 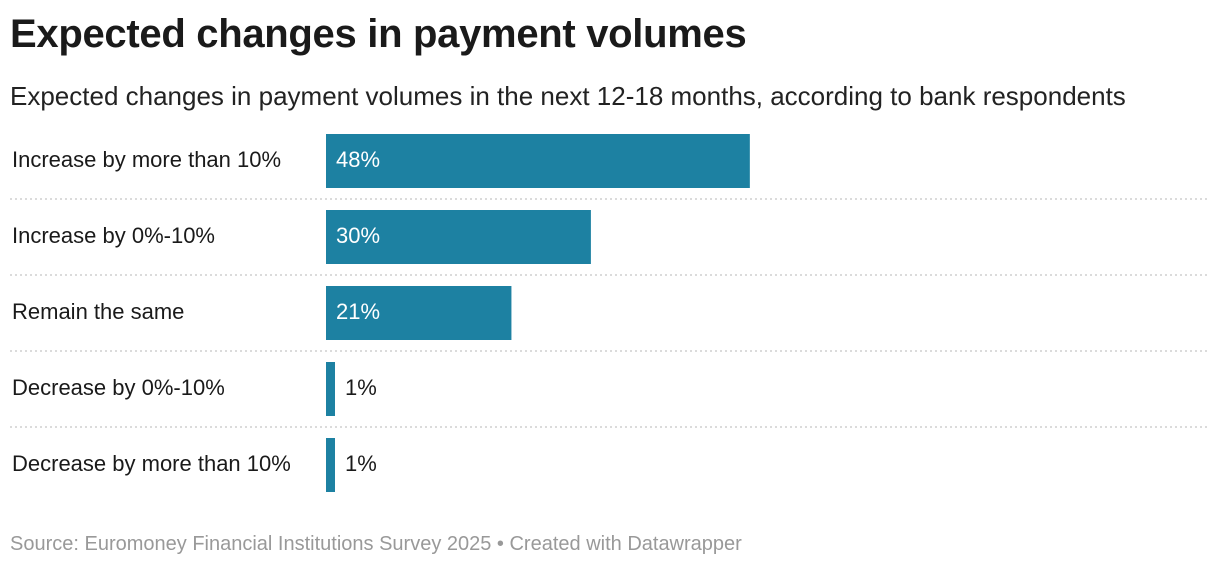 I want to click on category-label: Decrease by 0%-10%, so click(x=118, y=387).